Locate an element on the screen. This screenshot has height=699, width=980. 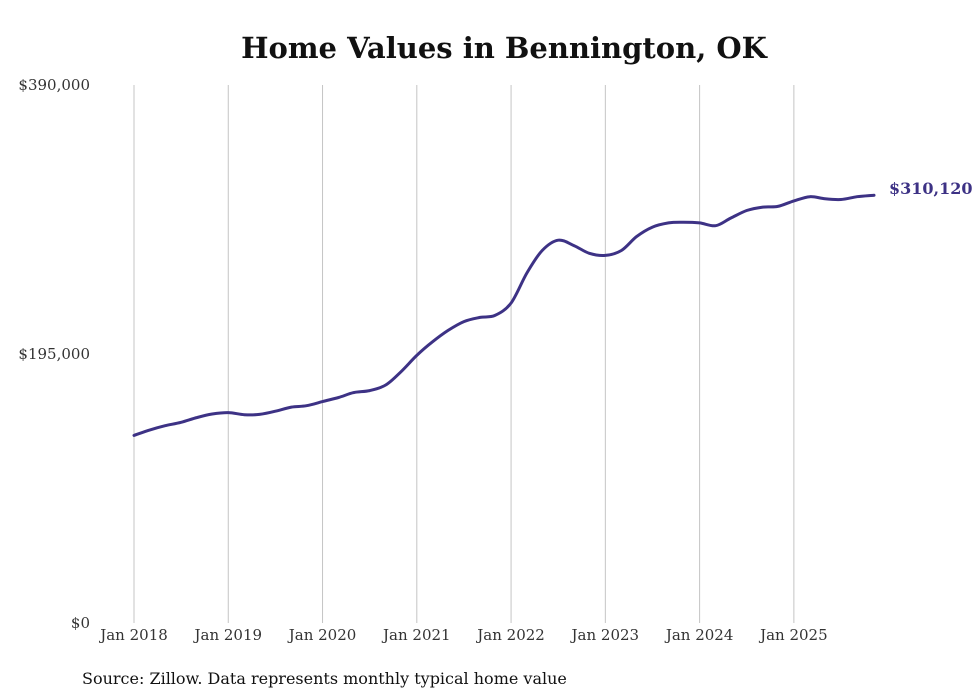
x-tick-label-4: Jan 2022 is located at coordinates (510, 635).